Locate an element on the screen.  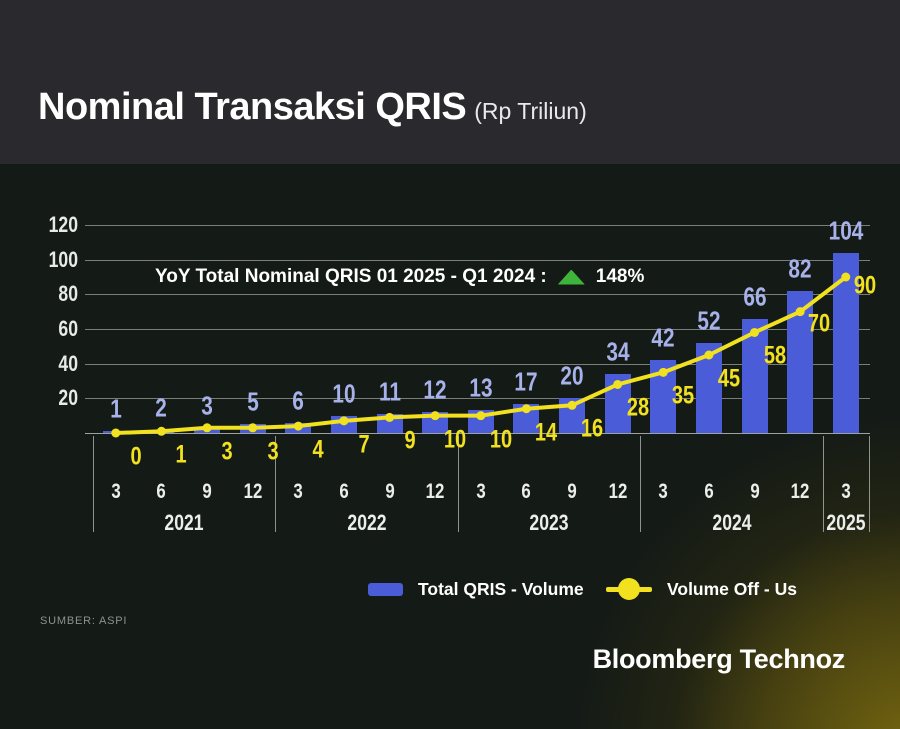
year-label: 2025 is located at coordinates (846, 522).